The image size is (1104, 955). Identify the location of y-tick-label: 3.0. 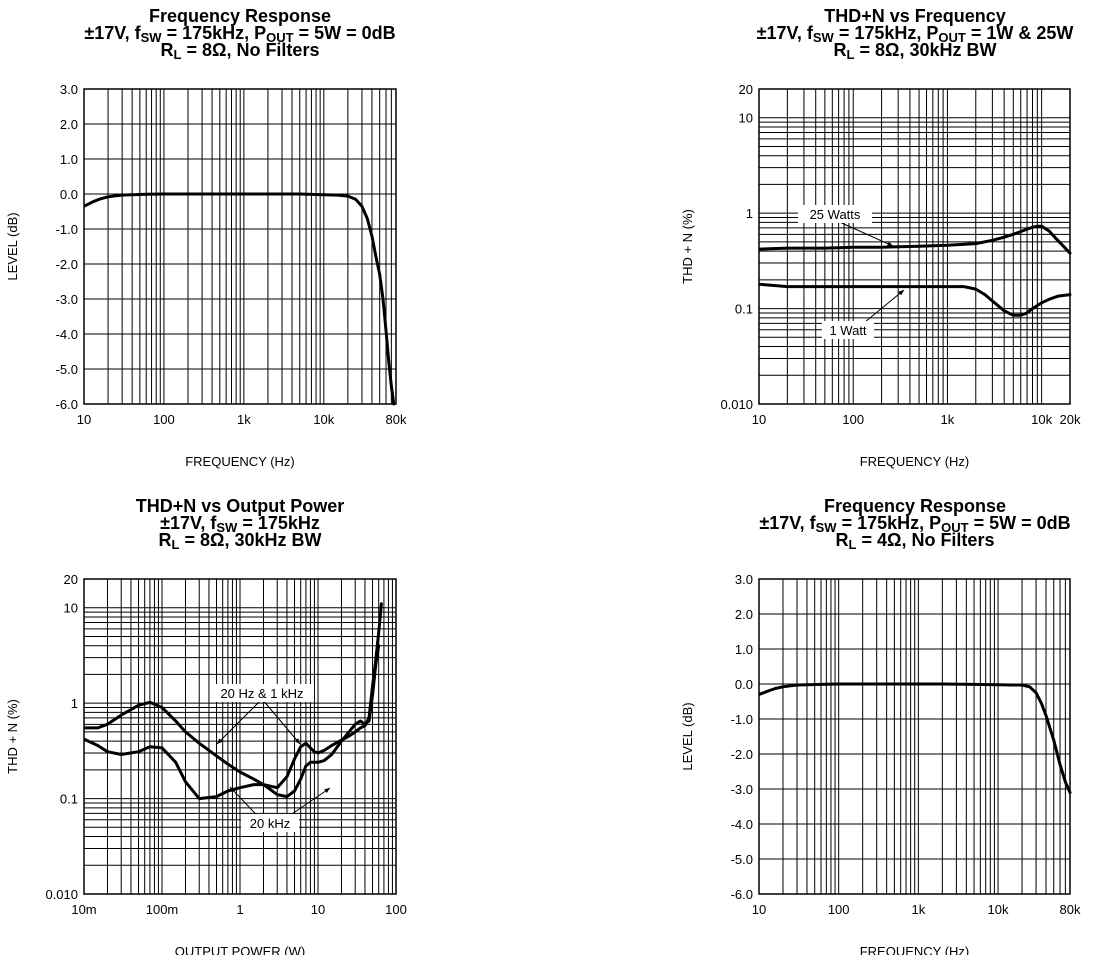
(744, 579).